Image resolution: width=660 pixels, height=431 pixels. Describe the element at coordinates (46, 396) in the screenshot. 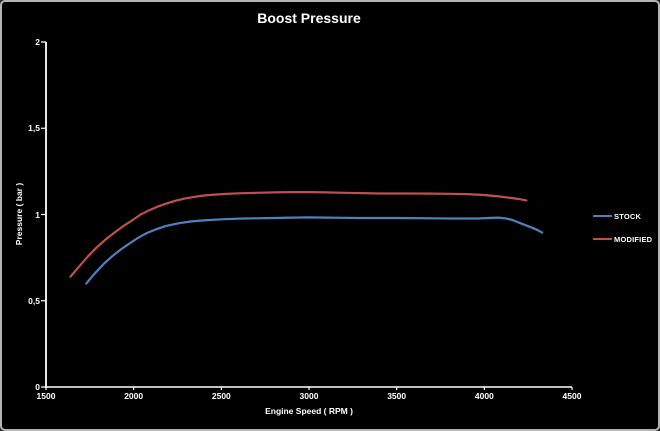

I see `x-tick-label: 1500` at that location.